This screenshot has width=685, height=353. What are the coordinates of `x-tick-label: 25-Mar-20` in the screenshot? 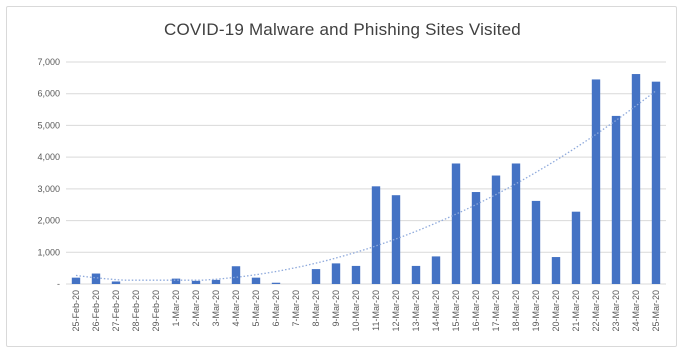 It's located at (656, 311).